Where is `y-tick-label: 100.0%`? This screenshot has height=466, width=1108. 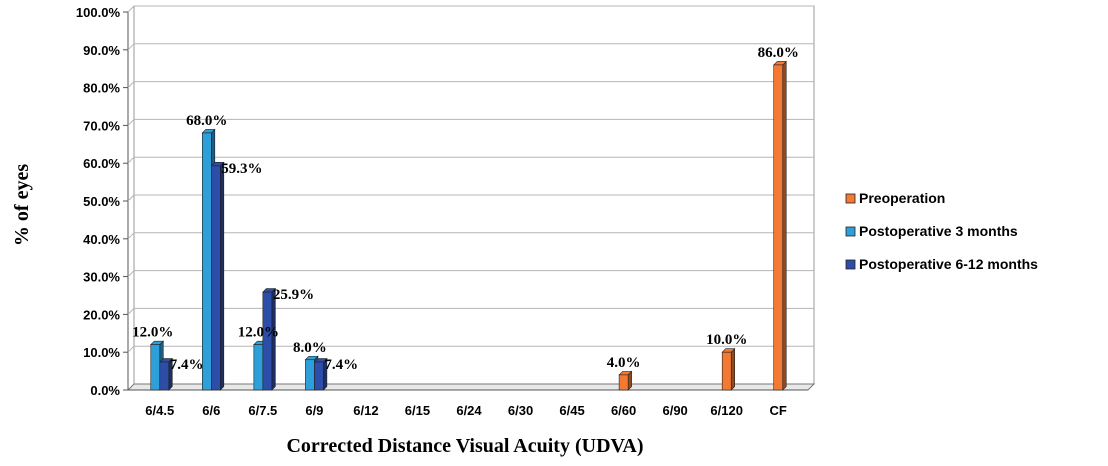
y-tick-label: 100.0% is located at coordinates (98, 12).